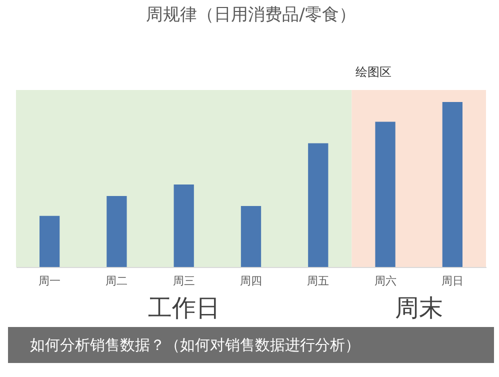 The image size is (499, 377). I want to click on band-label: 工作日, so click(184, 308).